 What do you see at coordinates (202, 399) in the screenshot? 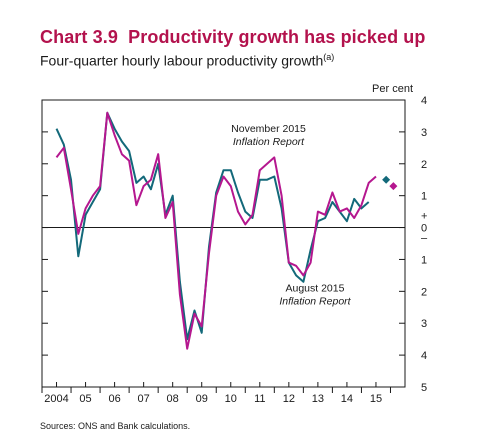
I see `x-tick-label: 09` at bounding box center [202, 399].